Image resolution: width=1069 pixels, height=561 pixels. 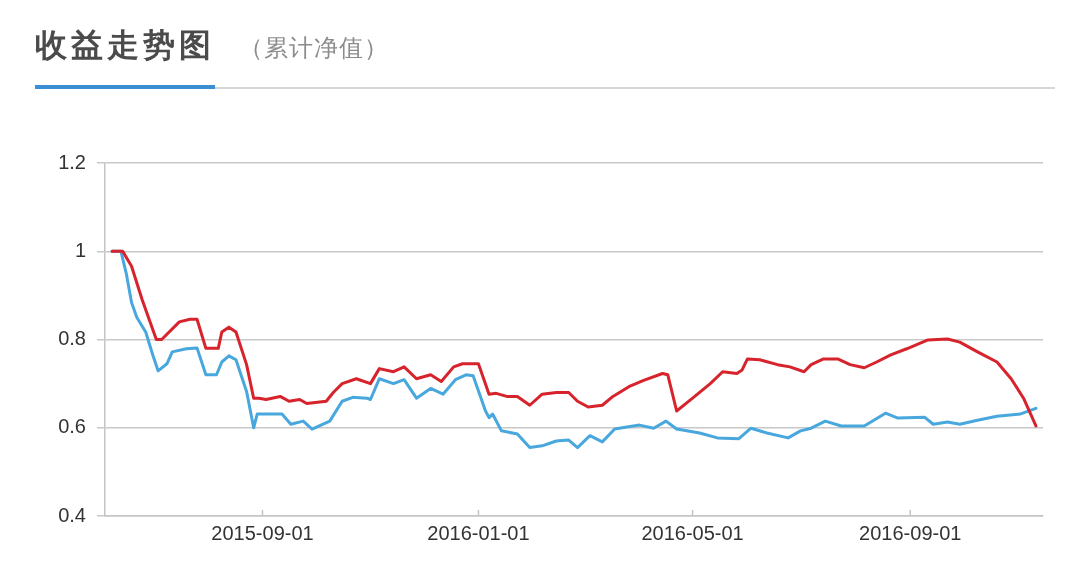 I want to click on y-tick-label: 1.2, so click(x=72, y=161).